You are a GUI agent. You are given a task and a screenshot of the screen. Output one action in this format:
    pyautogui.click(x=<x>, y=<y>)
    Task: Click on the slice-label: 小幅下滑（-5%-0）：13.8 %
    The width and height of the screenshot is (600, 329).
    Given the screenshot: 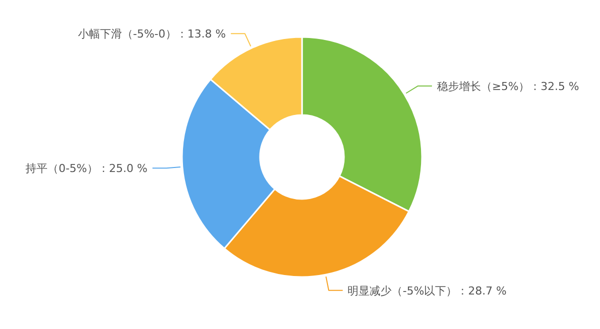 What is the action you would take?
    pyautogui.click(x=152, y=34)
    